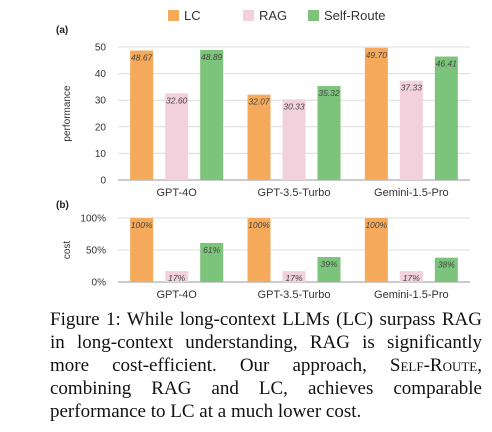  I want to click on data-label-1-2-1: 17%, so click(411, 278).